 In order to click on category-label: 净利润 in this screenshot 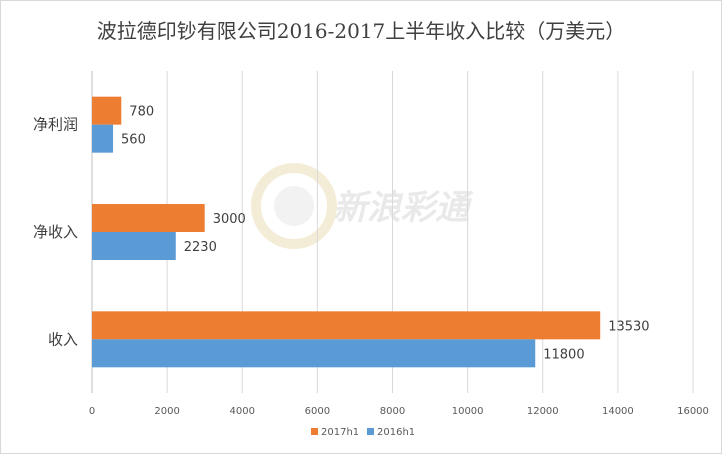, I will do `click(55, 125)`.